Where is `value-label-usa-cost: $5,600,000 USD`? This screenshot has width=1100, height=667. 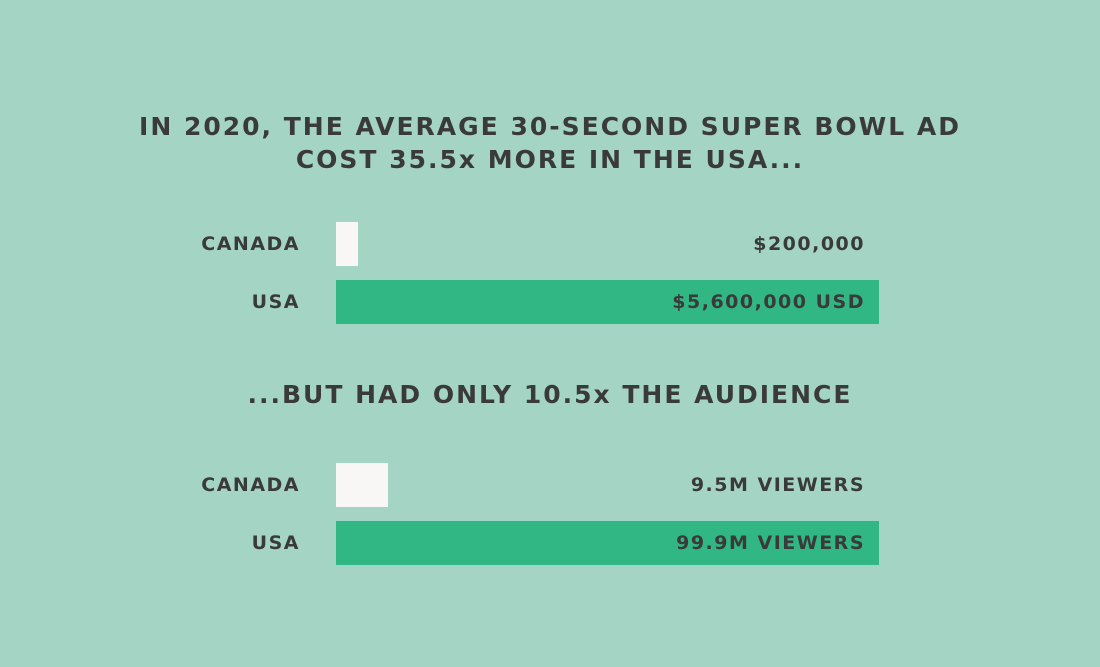
value-label-usa-cost: $5,600,000 USD is located at coordinates (768, 302).